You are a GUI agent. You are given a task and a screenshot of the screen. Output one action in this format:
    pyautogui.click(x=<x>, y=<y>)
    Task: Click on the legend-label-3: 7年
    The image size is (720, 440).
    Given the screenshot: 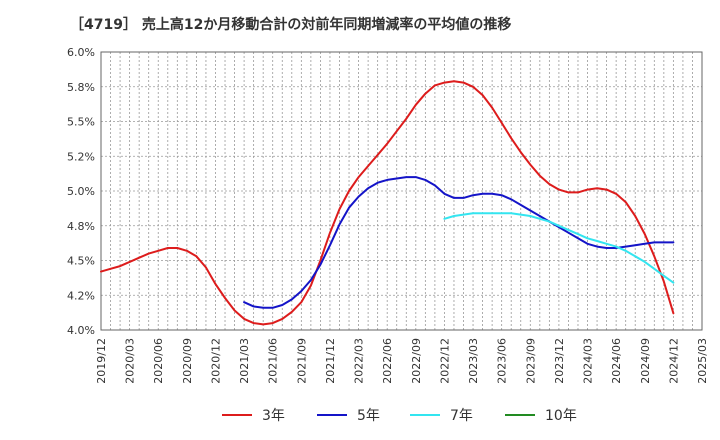 What is the action you would take?
    pyautogui.click(x=461, y=416)
    